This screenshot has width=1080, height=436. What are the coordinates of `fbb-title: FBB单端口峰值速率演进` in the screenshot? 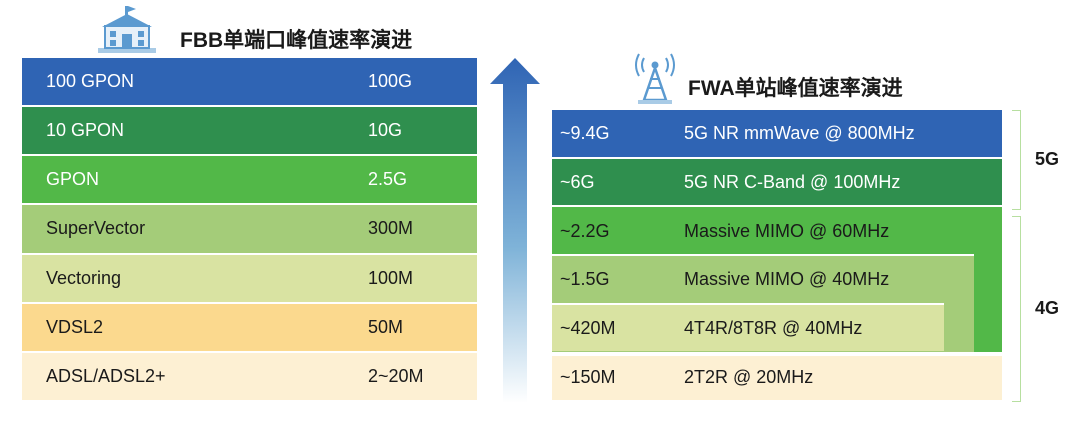 It's located at (296, 40).